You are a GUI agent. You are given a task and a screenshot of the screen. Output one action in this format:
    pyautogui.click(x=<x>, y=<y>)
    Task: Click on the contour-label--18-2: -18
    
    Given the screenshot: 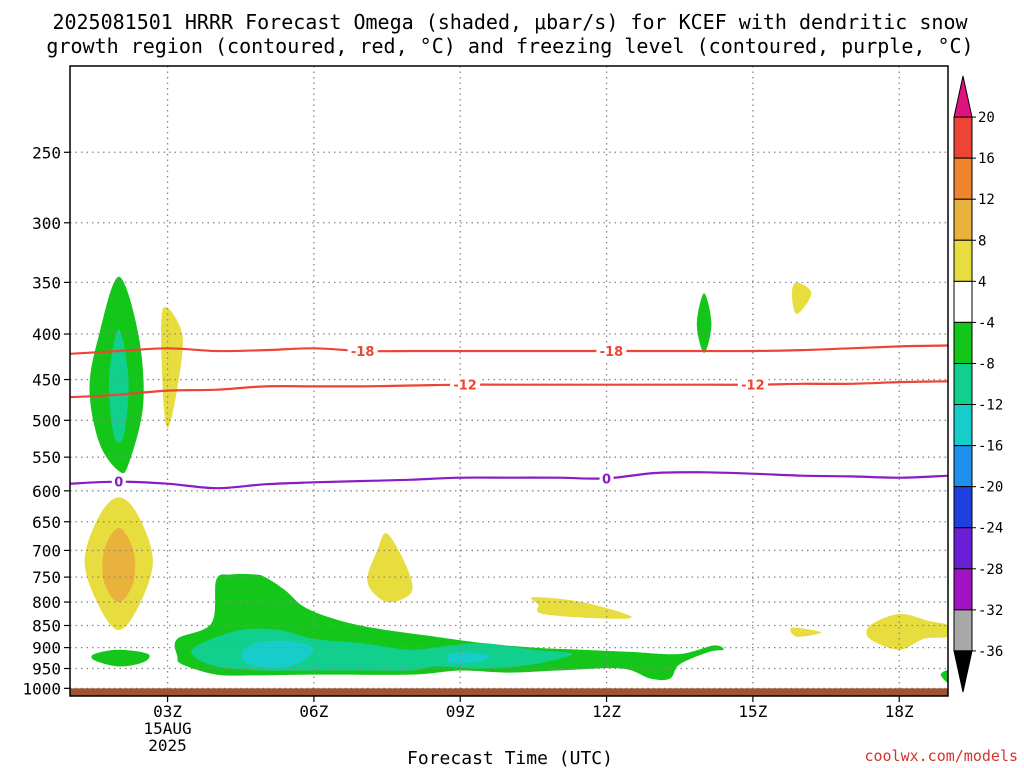 What is the action you would take?
    pyautogui.click(x=612, y=352)
    